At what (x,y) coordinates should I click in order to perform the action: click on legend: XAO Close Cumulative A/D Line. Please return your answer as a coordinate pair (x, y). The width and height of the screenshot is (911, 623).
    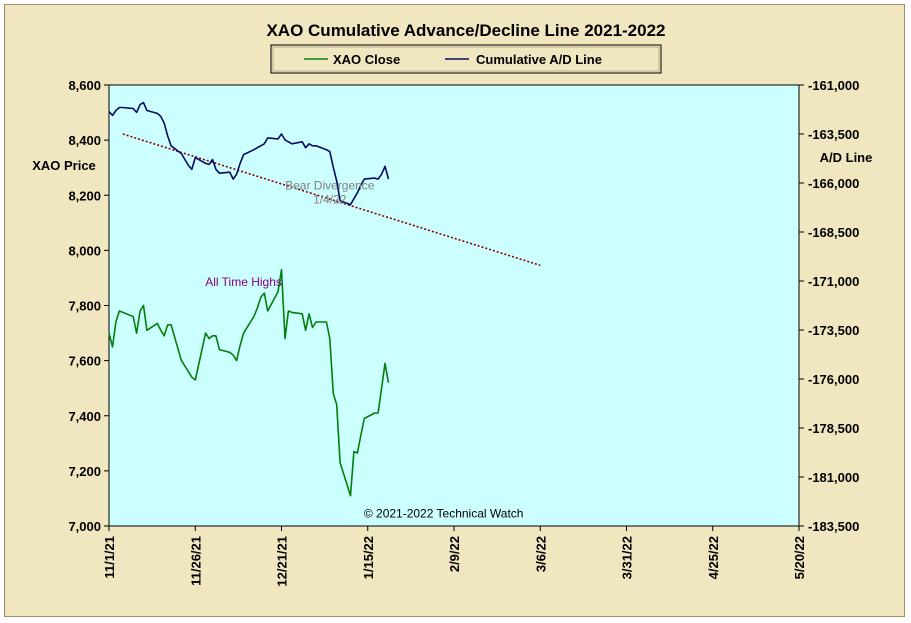
    Looking at the image, I should click on (466, 59).